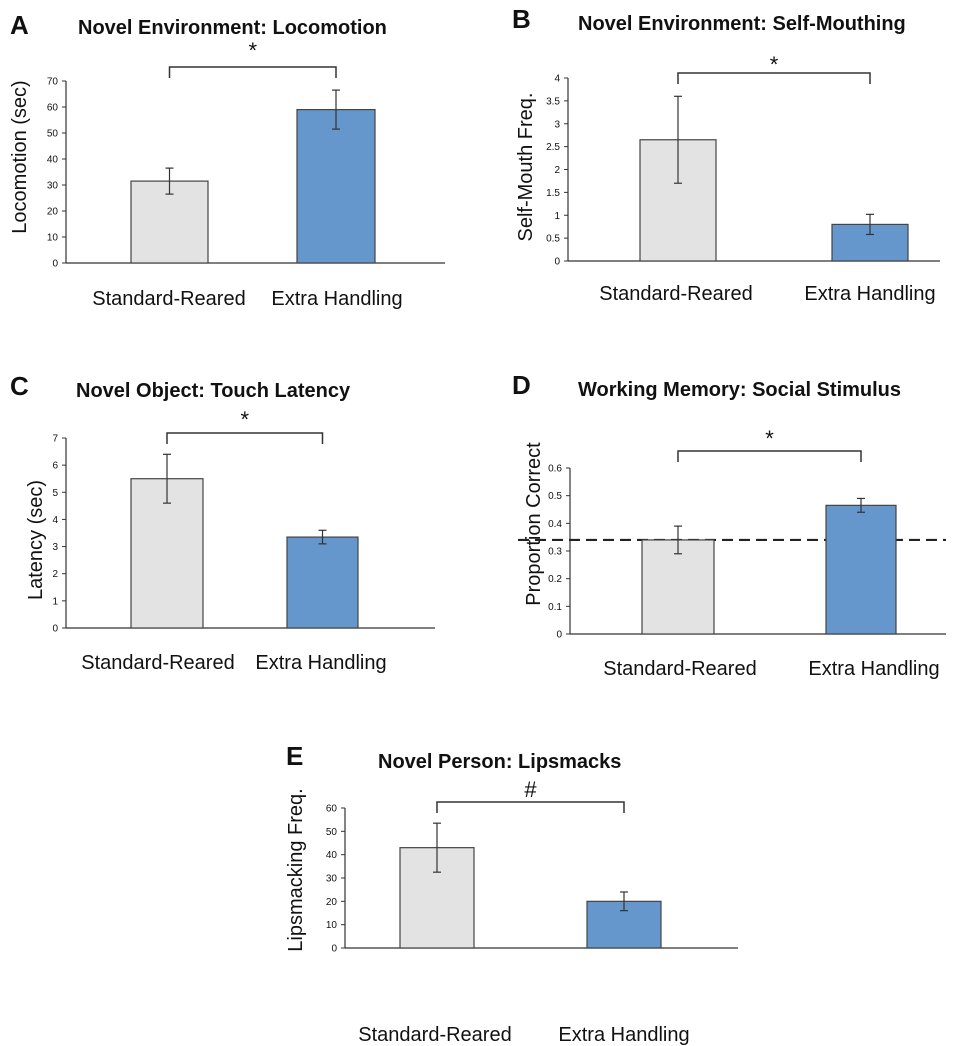 The image size is (971, 1046). I want to click on y-axis-label: Proportion Correct, so click(534, 524).